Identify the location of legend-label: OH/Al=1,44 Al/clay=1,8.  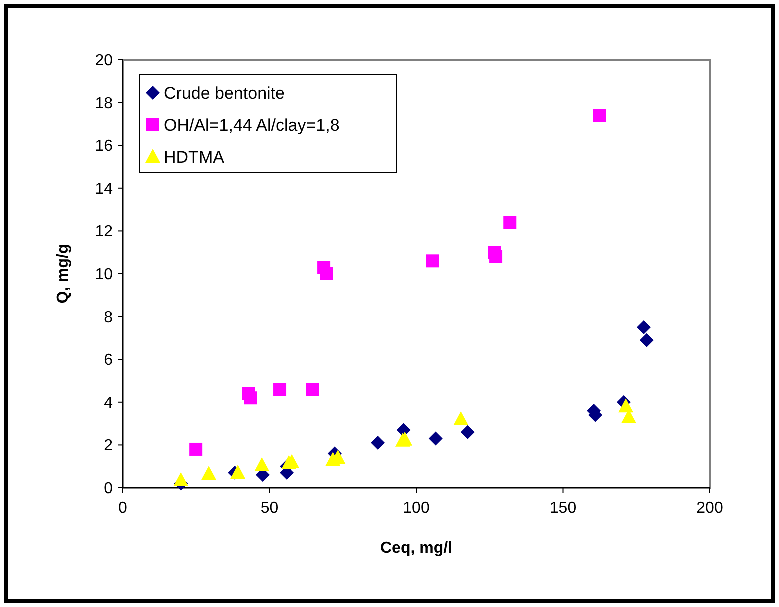
(252, 125).